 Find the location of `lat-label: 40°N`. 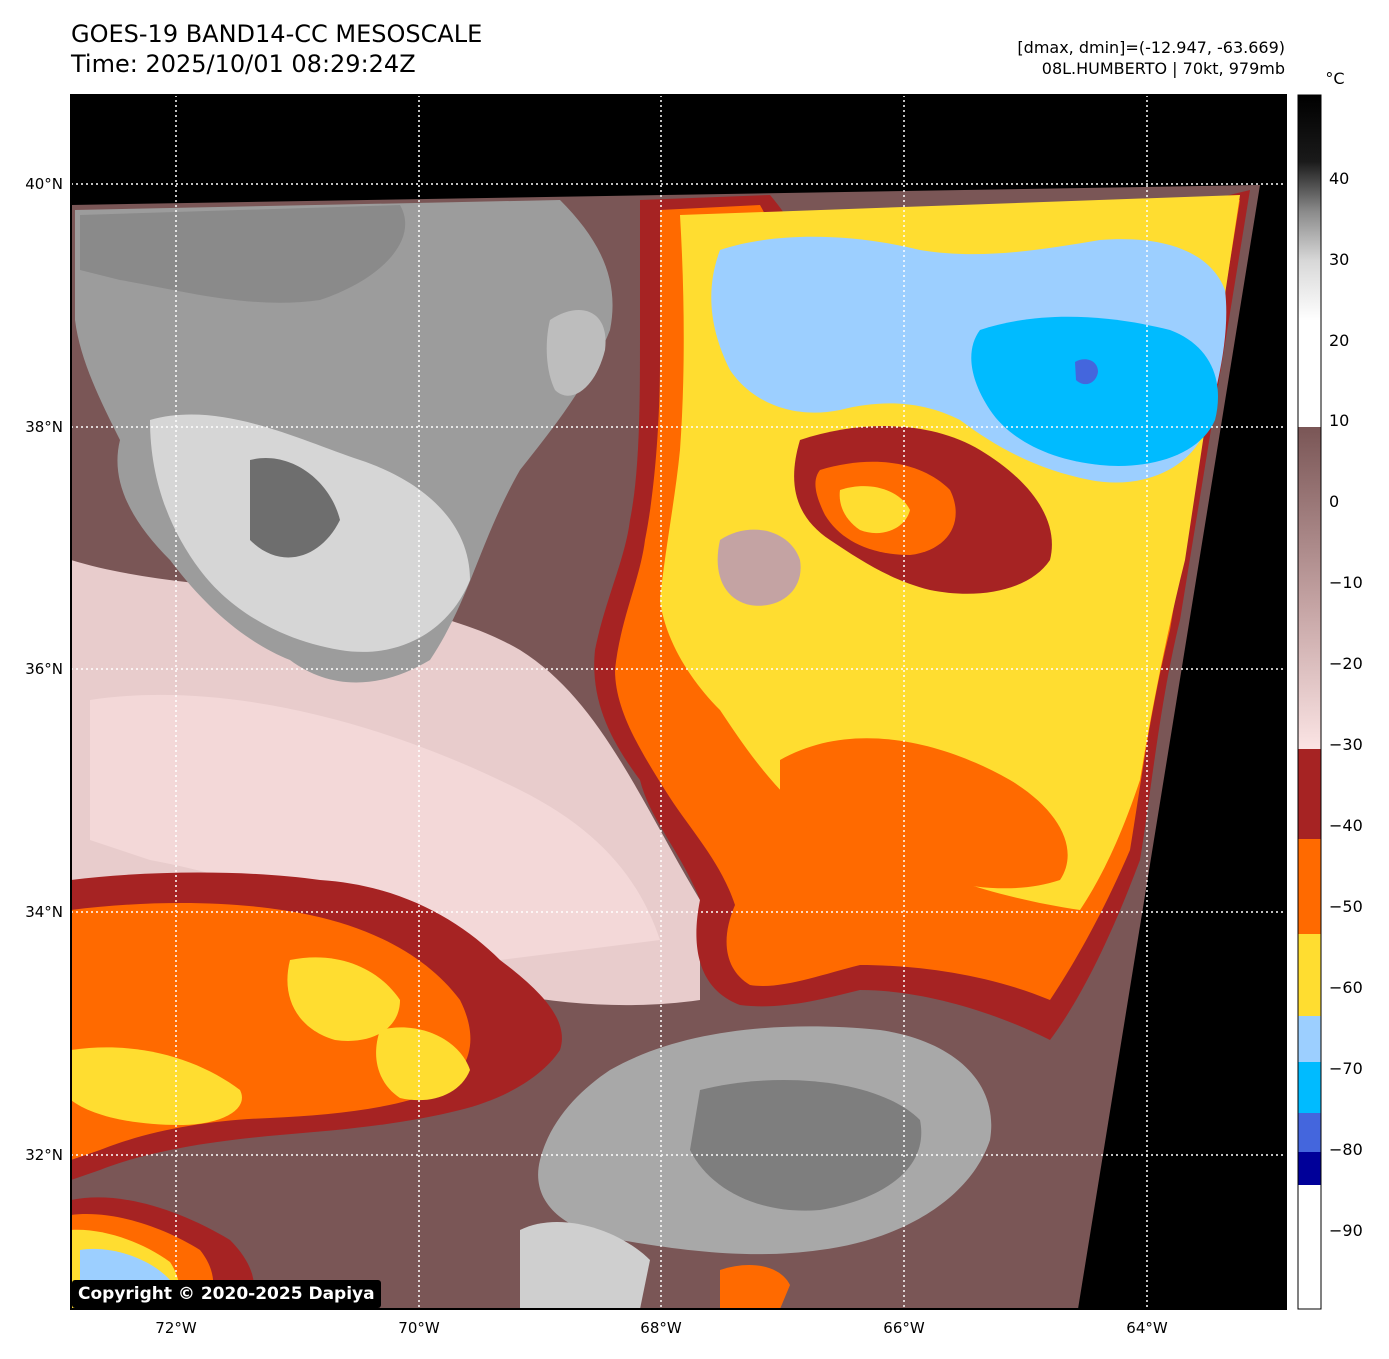

lat-label: 40°N is located at coordinates (44, 184).